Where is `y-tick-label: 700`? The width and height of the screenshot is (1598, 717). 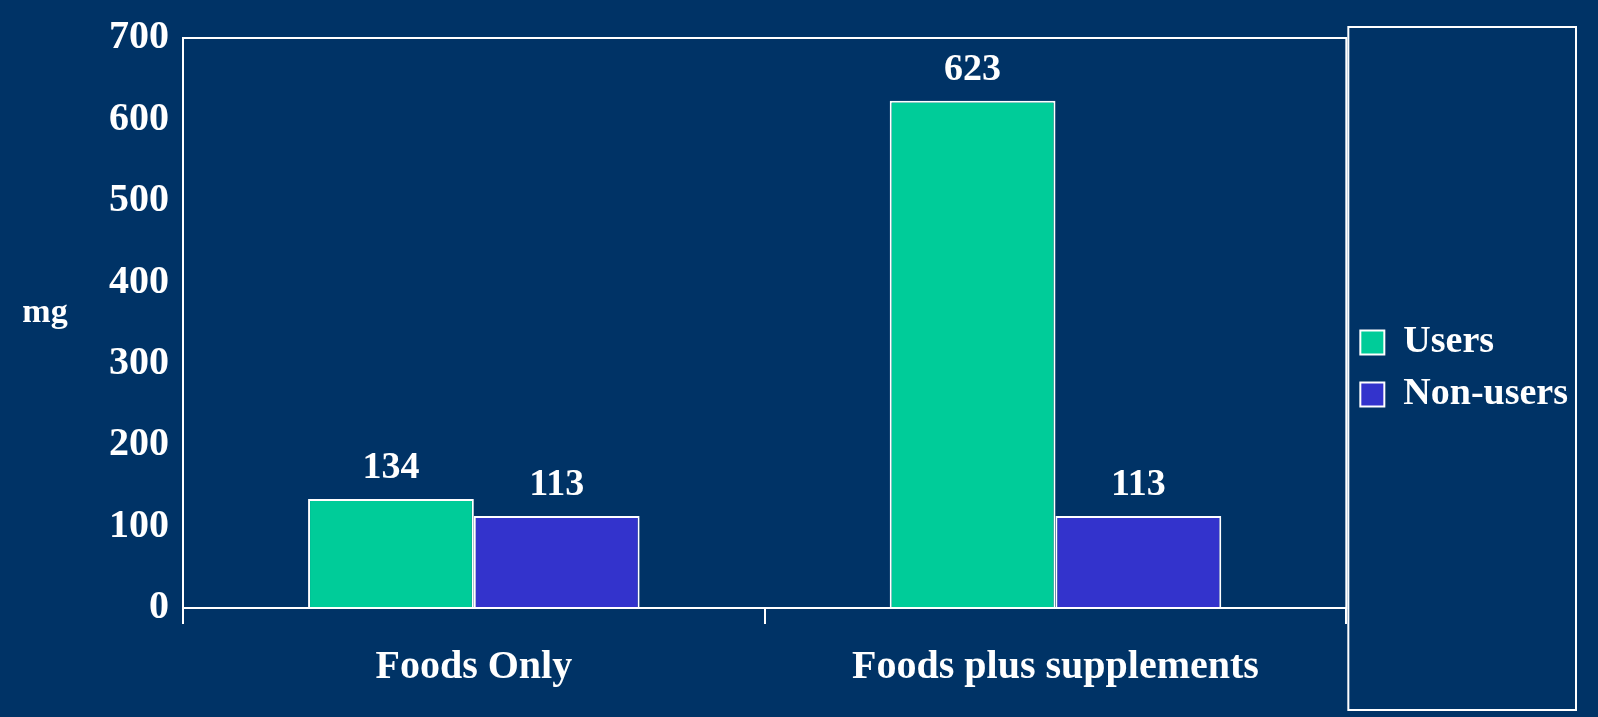
y-tick-label: 700 is located at coordinates (139, 35).